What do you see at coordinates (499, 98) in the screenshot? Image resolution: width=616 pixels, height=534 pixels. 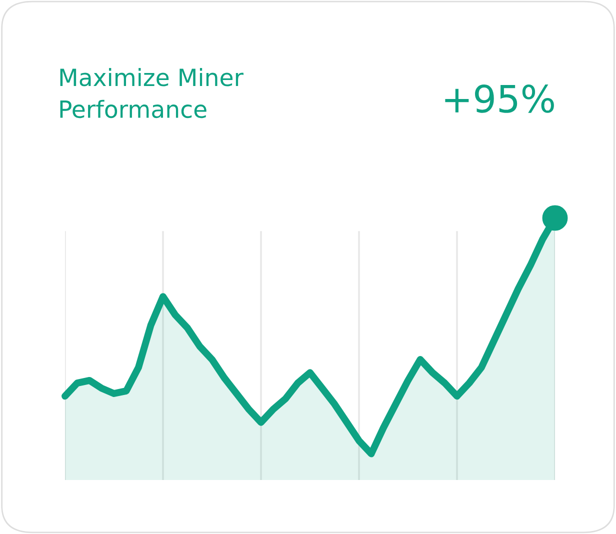 I see `text: +95%` at bounding box center [499, 98].